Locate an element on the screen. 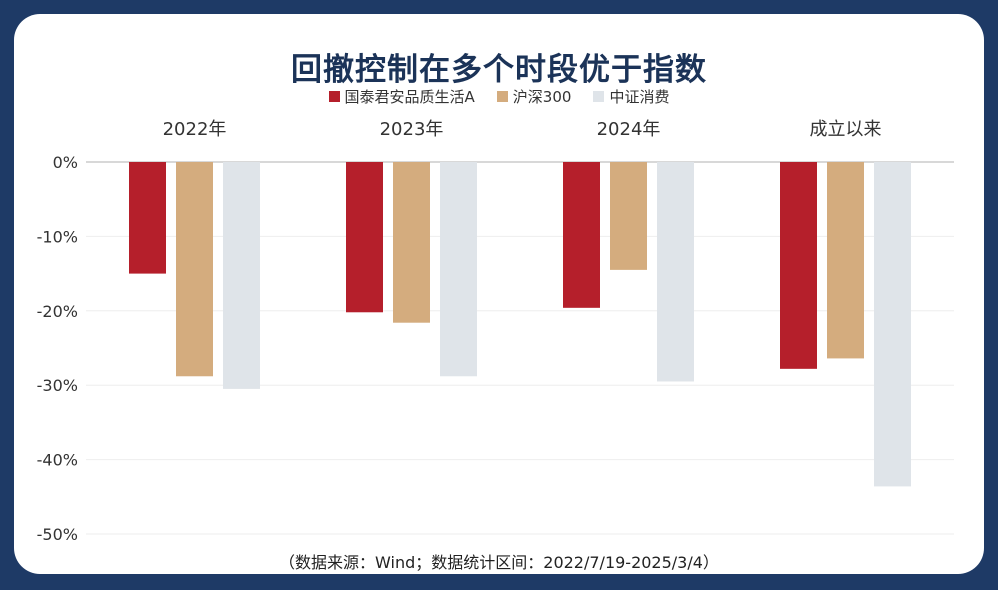  y-tick-label: -30% is located at coordinates (57, 385).